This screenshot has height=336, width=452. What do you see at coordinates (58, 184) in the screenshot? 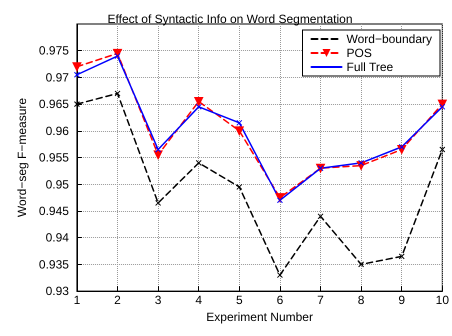
I see `y-tick-label: 0.95` at bounding box center [58, 184].